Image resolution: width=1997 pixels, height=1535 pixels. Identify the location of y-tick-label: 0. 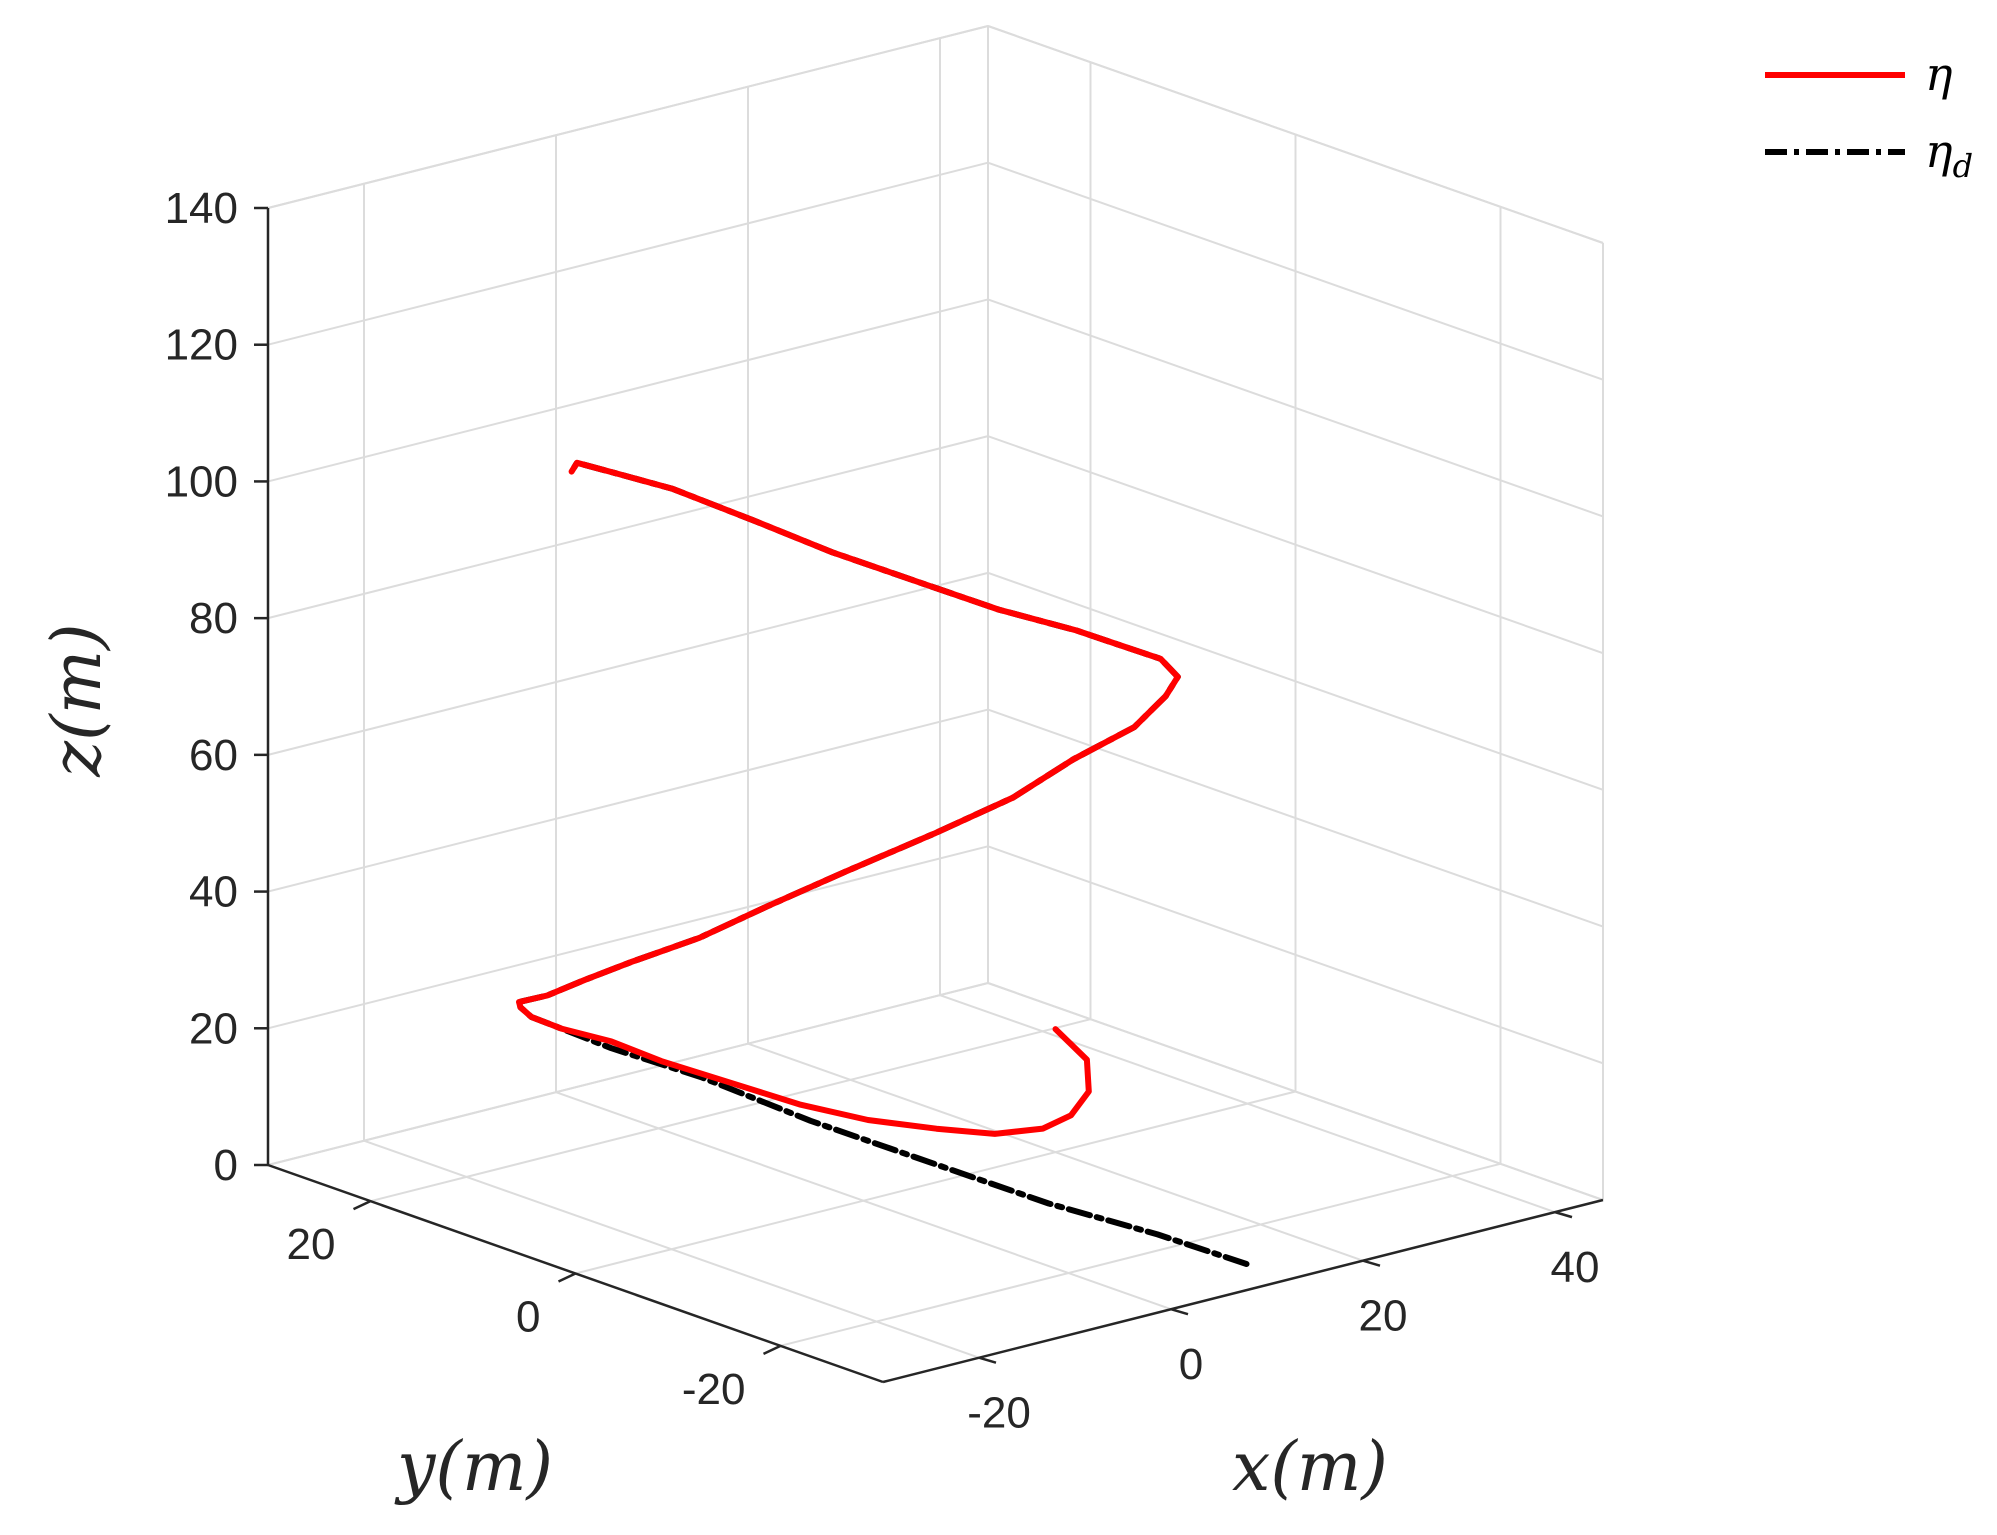
(528, 1317).